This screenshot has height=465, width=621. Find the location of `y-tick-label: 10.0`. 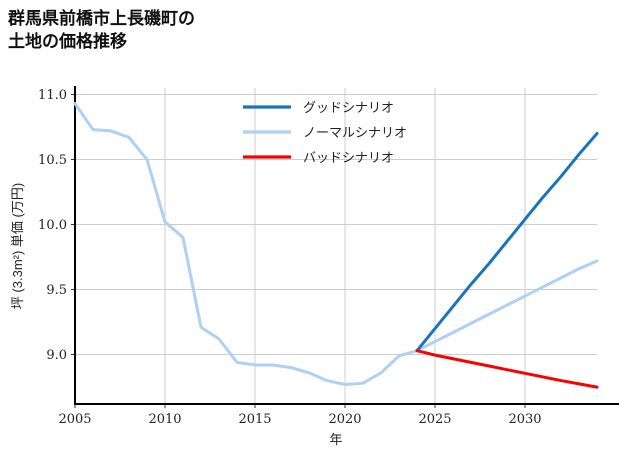

y-tick-label: 10.0 is located at coordinates (52, 225).